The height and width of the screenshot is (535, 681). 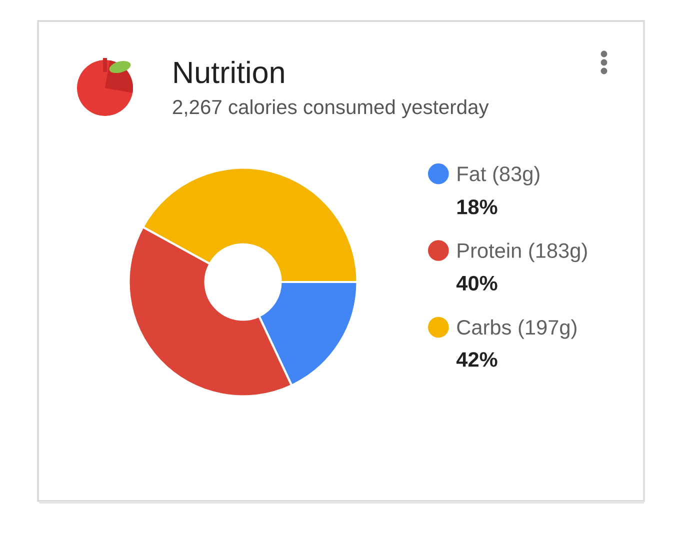 What do you see at coordinates (477, 207) in the screenshot?
I see `data-label: 18%` at bounding box center [477, 207].